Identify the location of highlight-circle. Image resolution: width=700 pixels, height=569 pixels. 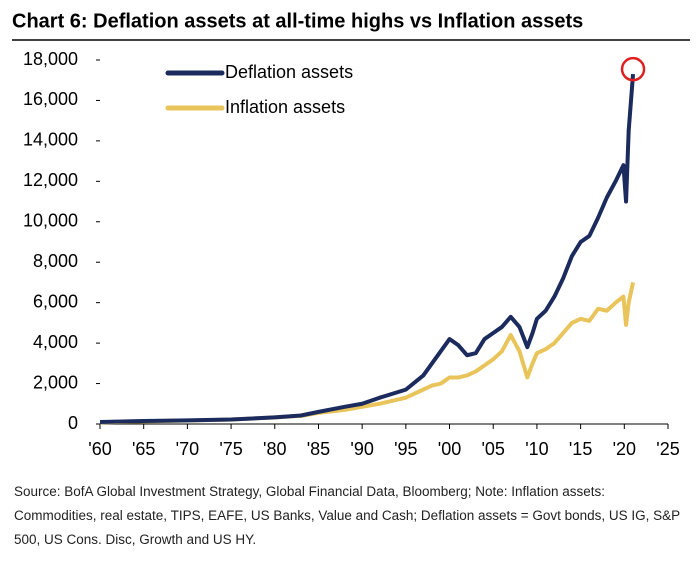
(633, 69).